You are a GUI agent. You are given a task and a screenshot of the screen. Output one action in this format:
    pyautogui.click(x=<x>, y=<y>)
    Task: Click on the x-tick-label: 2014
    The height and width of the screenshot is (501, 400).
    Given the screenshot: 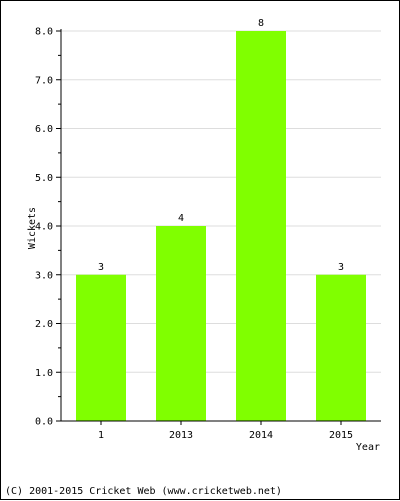 What is the action you would take?
    pyautogui.click(x=261, y=435)
    